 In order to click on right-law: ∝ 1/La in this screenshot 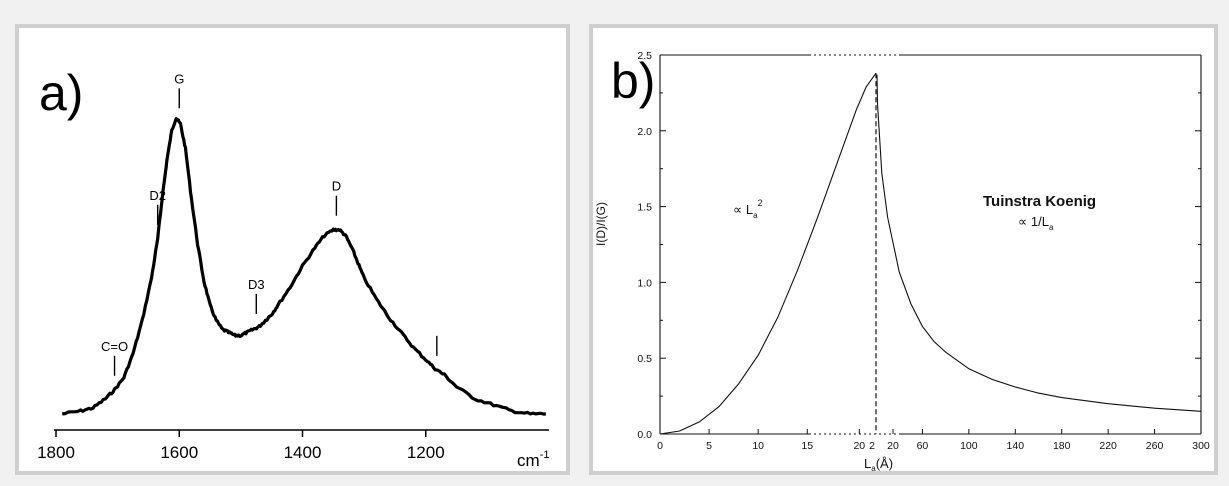, I will do `click(1036, 223)`.